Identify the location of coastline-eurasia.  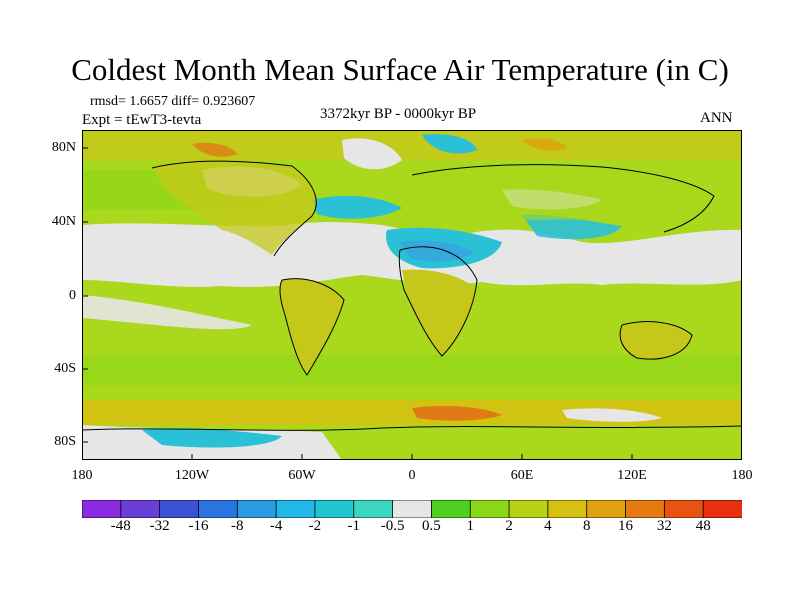
(563, 198).